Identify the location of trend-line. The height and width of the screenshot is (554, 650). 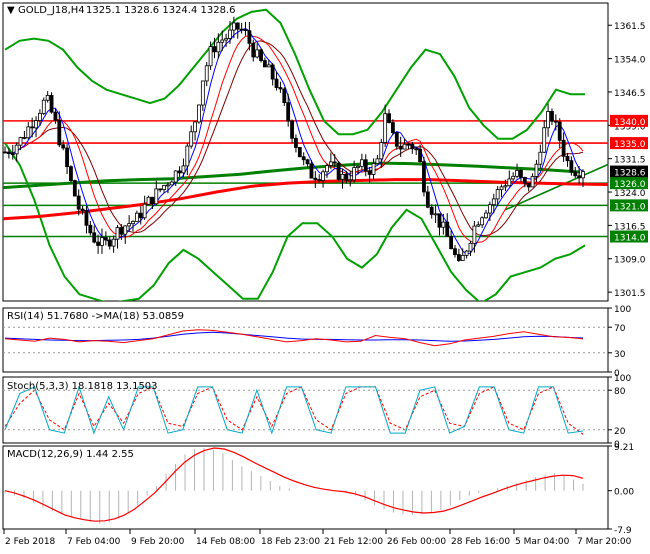
(556, 187).